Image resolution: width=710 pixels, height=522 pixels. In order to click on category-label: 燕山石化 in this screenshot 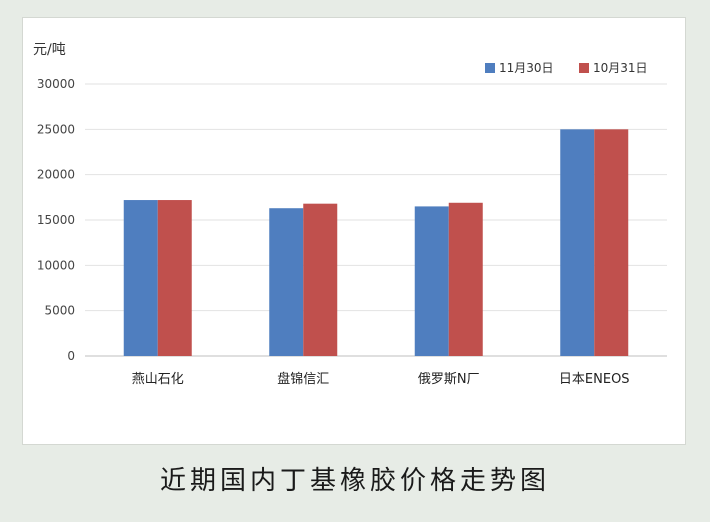, I will do `click(158, 379)`.